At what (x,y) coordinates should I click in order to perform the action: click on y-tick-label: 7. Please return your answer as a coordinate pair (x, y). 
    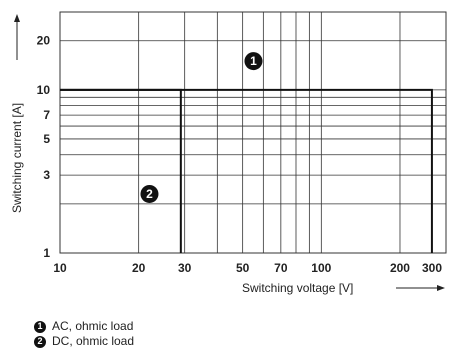
    Looking at the image, I should click on (46, 115).